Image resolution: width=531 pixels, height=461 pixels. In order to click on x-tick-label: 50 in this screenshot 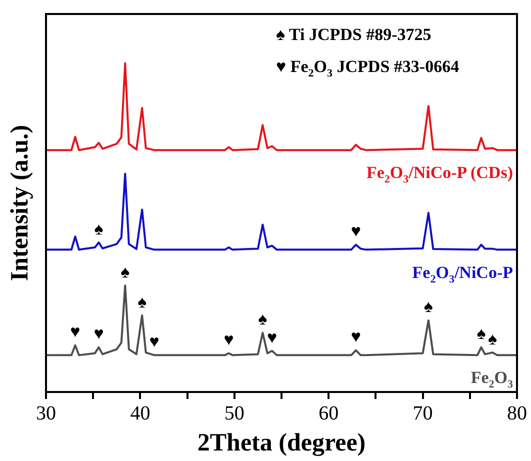, I will do `click(234, 413)`.